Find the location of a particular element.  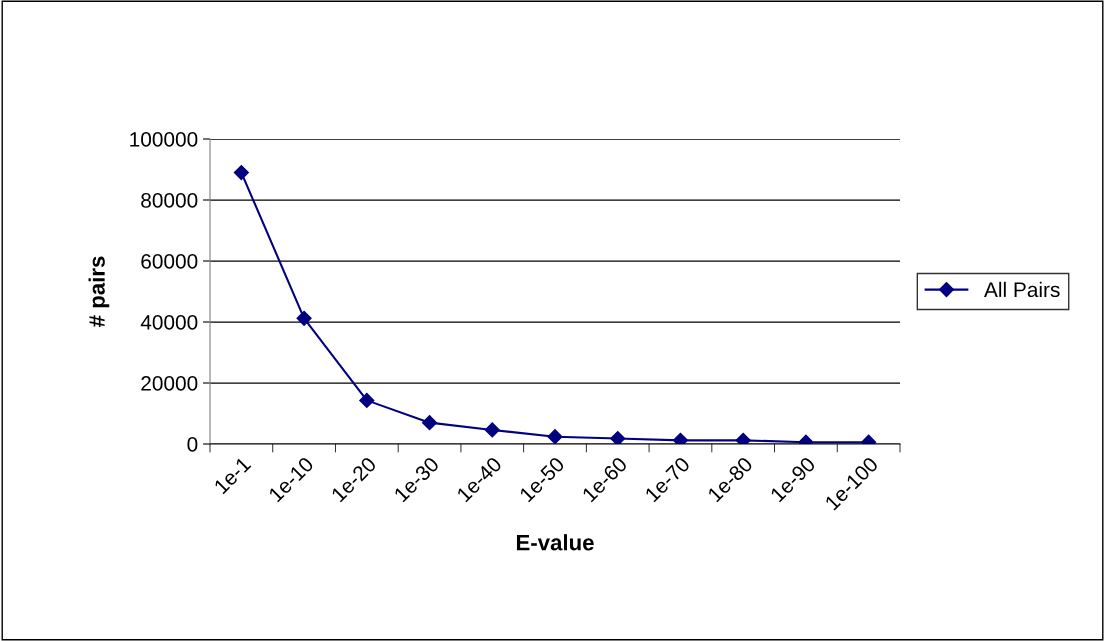

y-tick-label: 80000 is located at coordinates (169, 200).